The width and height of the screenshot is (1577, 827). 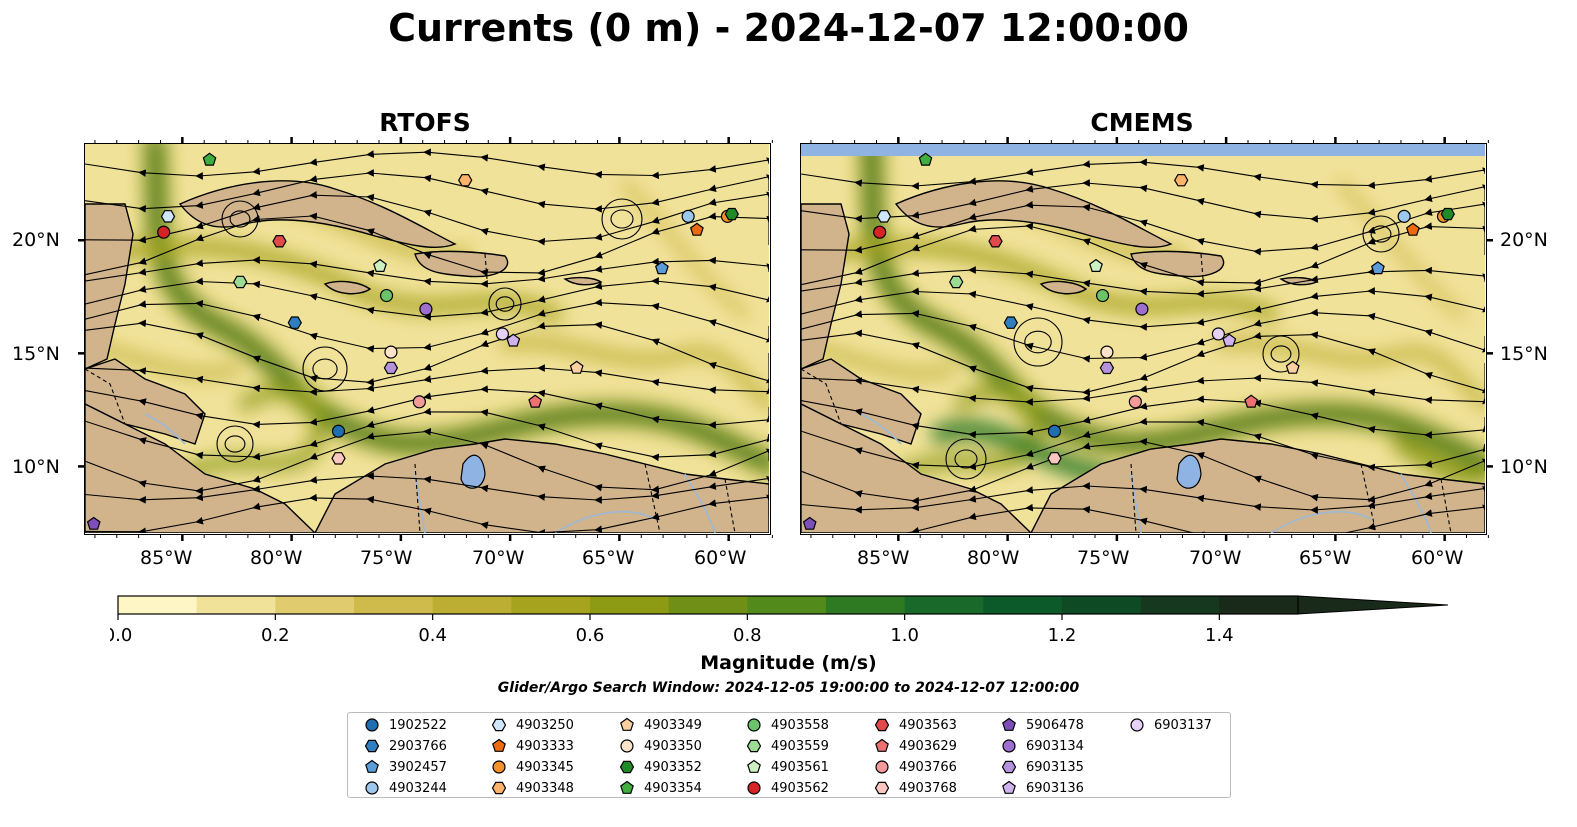 I want to click on legend-item: 4903250, so click(x=532, y=725).